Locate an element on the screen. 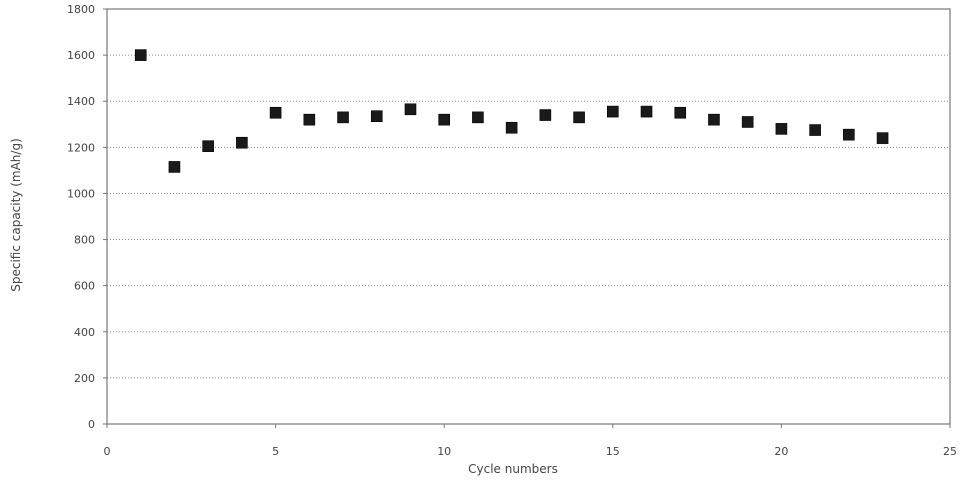  y-tick-label-1: 200 is located at coordinates (84, 378).